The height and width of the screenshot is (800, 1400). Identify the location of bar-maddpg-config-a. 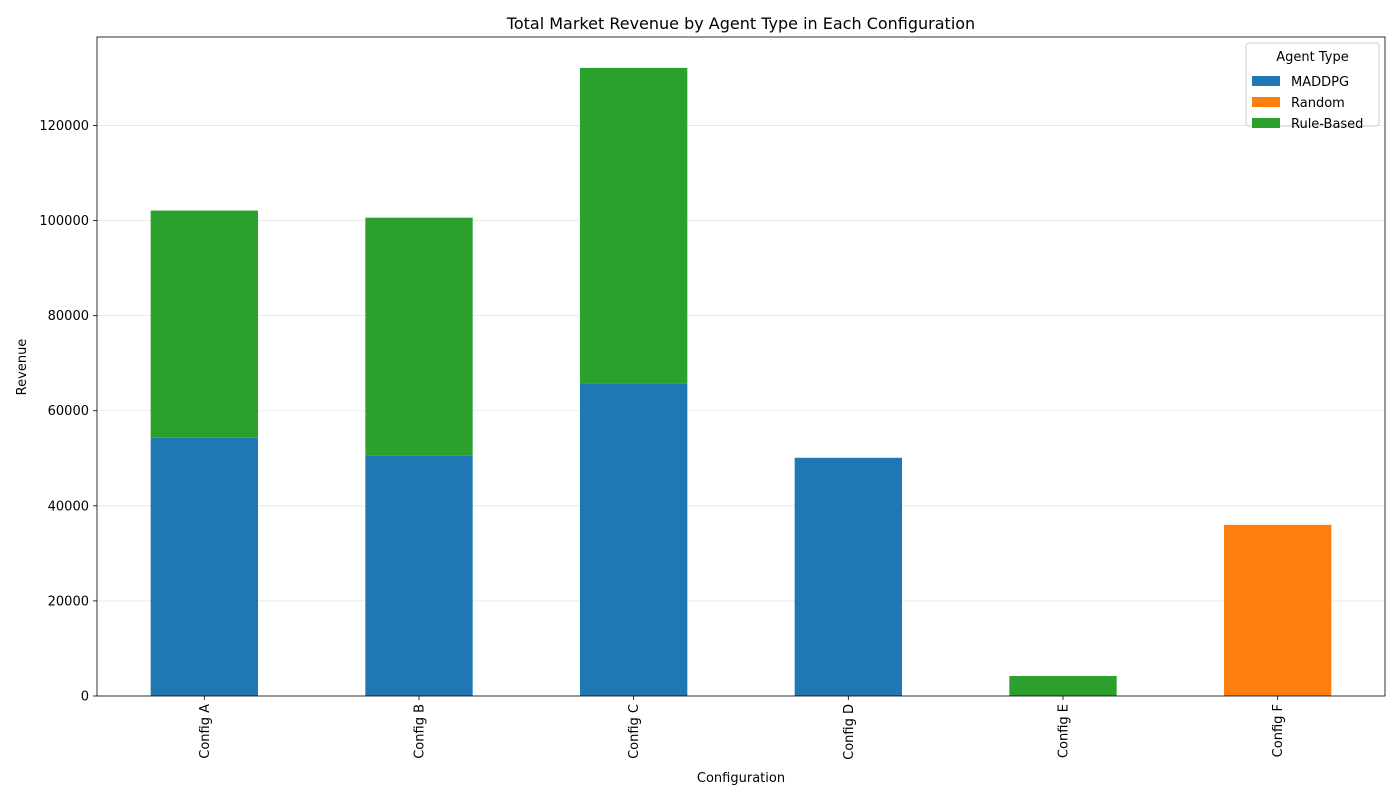
(204, 566).